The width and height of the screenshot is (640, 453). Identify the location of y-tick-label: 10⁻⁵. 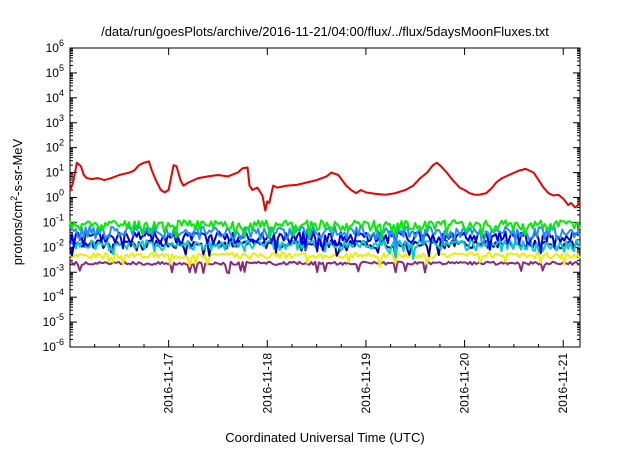
(53, 320).